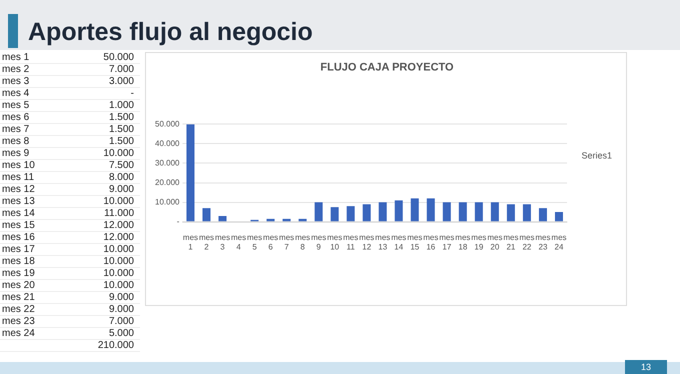  Describe the element at coordinates (105, 346) in the screenshot. I see `text: 210.000` at that location.